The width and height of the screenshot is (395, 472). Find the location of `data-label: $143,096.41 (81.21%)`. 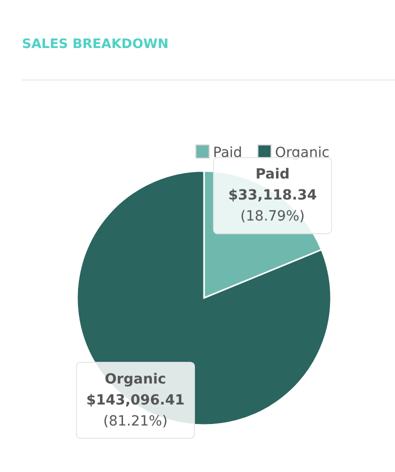

data-label: $143,096.41 (81.21%) is located at coordinates (135, 411).